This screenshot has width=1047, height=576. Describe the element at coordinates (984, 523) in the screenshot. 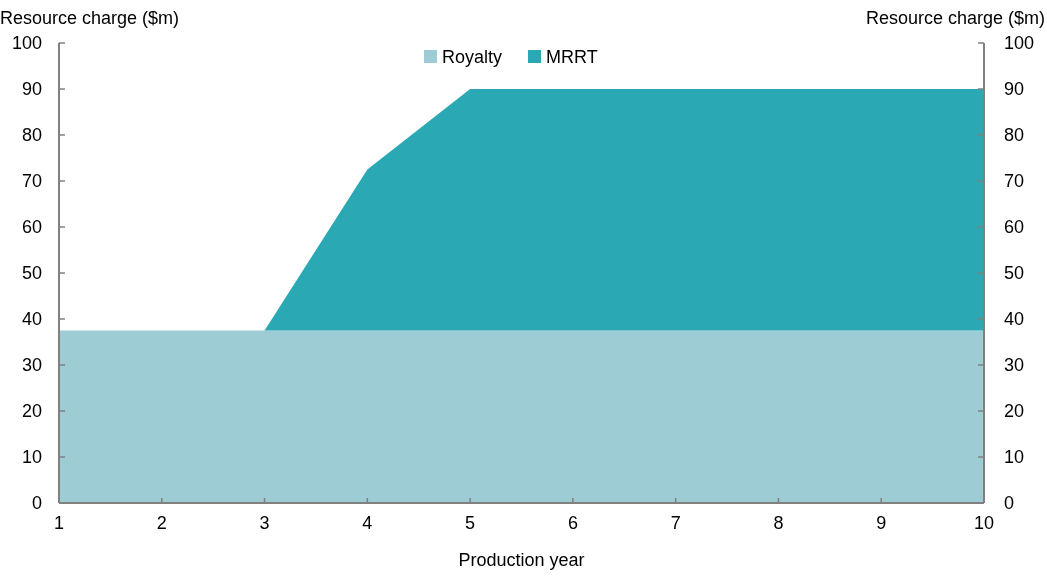

I see `x-tick-label: 10` at that location.